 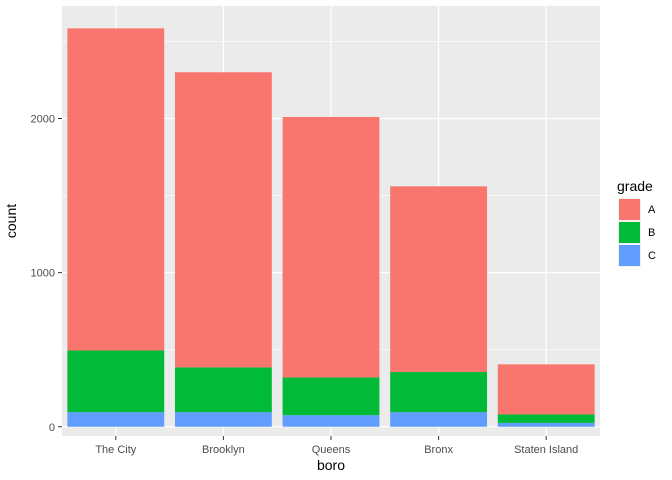 I want to click on x-axis-title: boro, so click(x=331, y=465).